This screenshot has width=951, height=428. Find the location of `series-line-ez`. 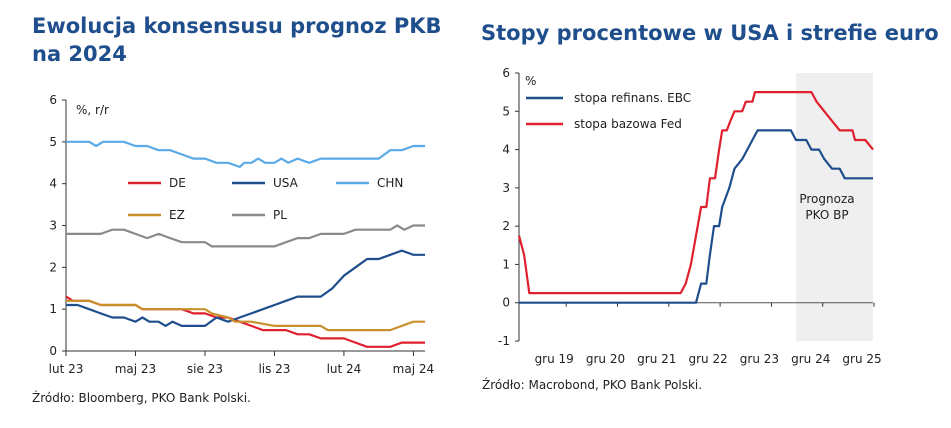

series-line-ez is located at coordinates (245, 315).